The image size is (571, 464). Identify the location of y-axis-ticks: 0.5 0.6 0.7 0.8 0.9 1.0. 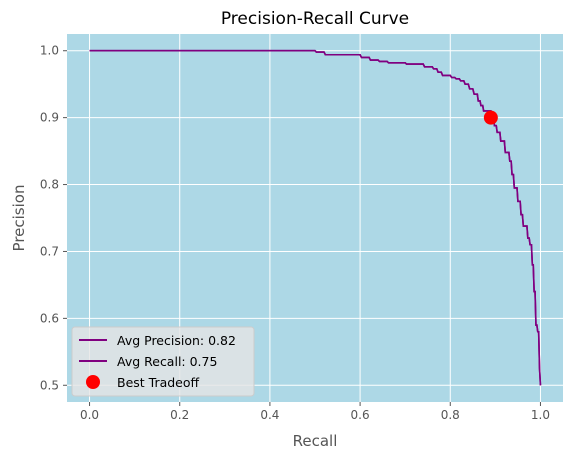
(53, 218).